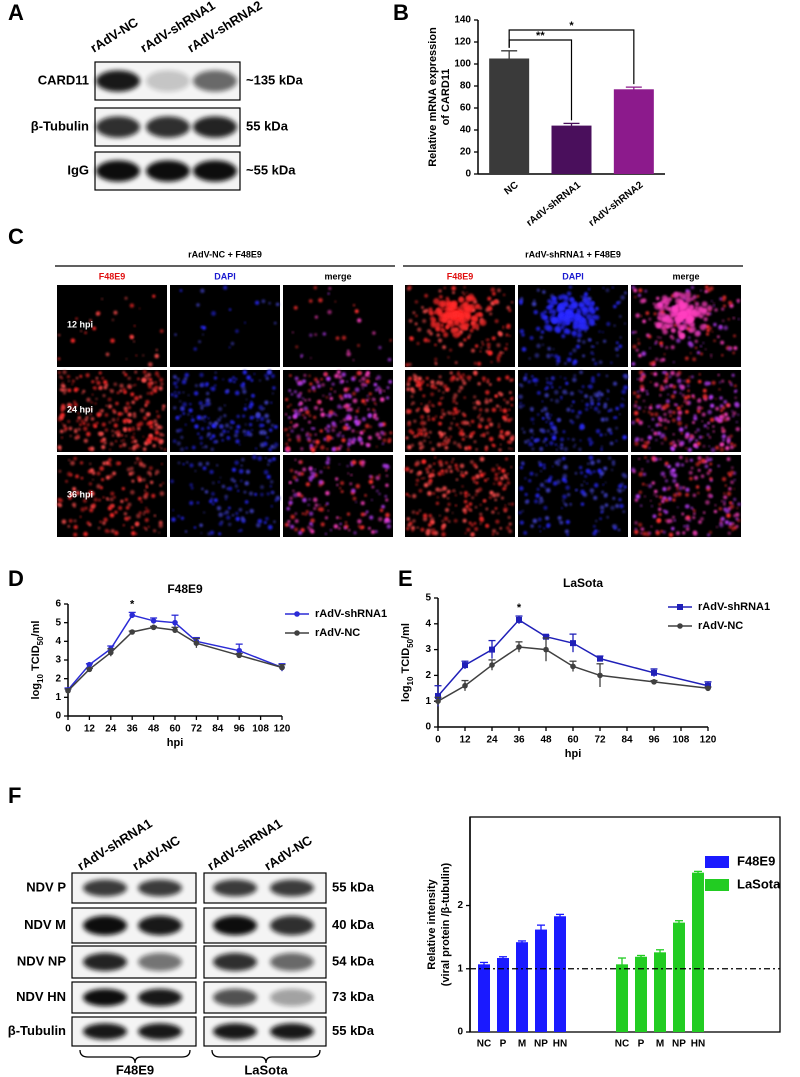 Image resolution: width=800 pixels, height=1077 pixels. Describe the element at coordinates (58, 604) in the screenshot. I see `y-tick-label: 6` at that location.